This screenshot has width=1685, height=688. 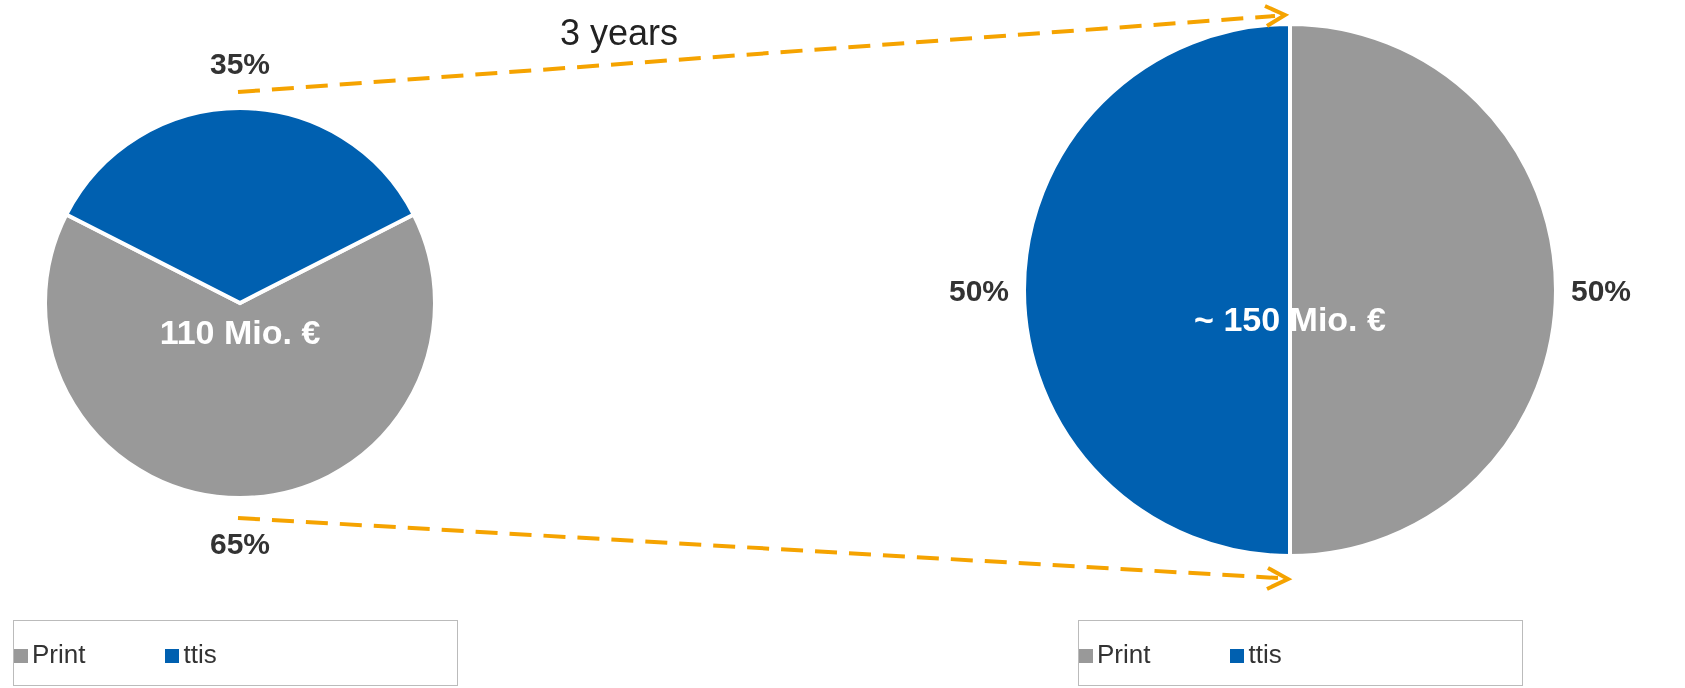 I want to click on text: 110 Mio. €, so click(x=240, y=332).